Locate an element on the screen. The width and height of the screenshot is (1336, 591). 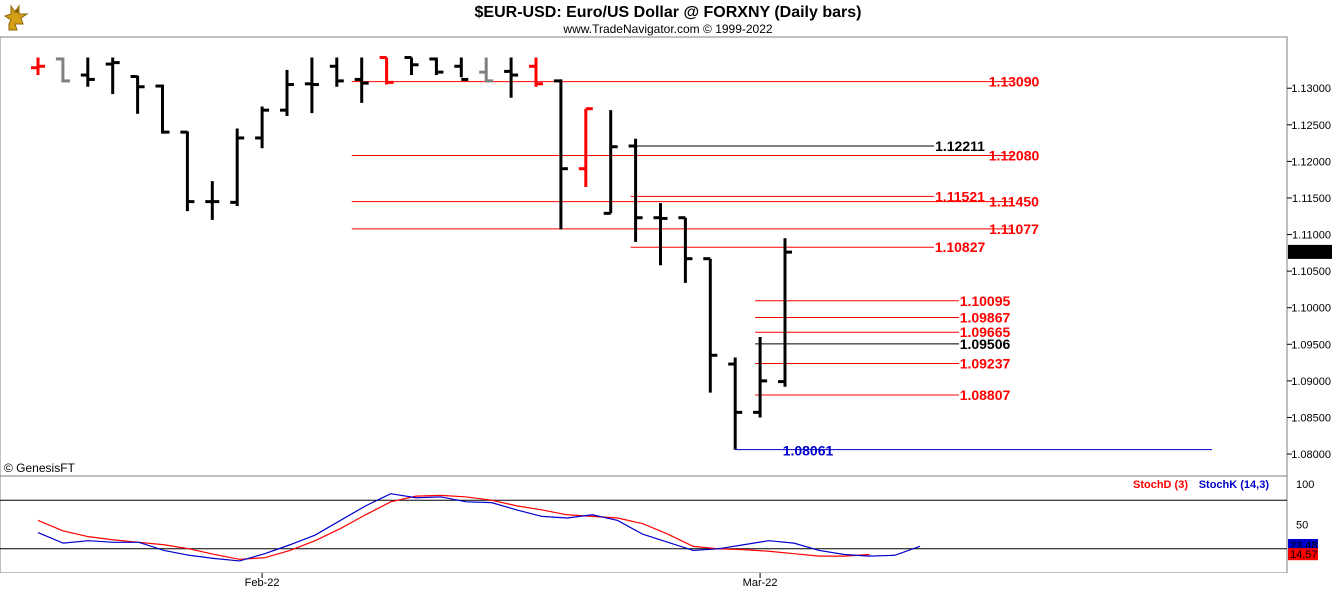
stochd-last-label: 14.57 is located at coordinates (1304, 555).